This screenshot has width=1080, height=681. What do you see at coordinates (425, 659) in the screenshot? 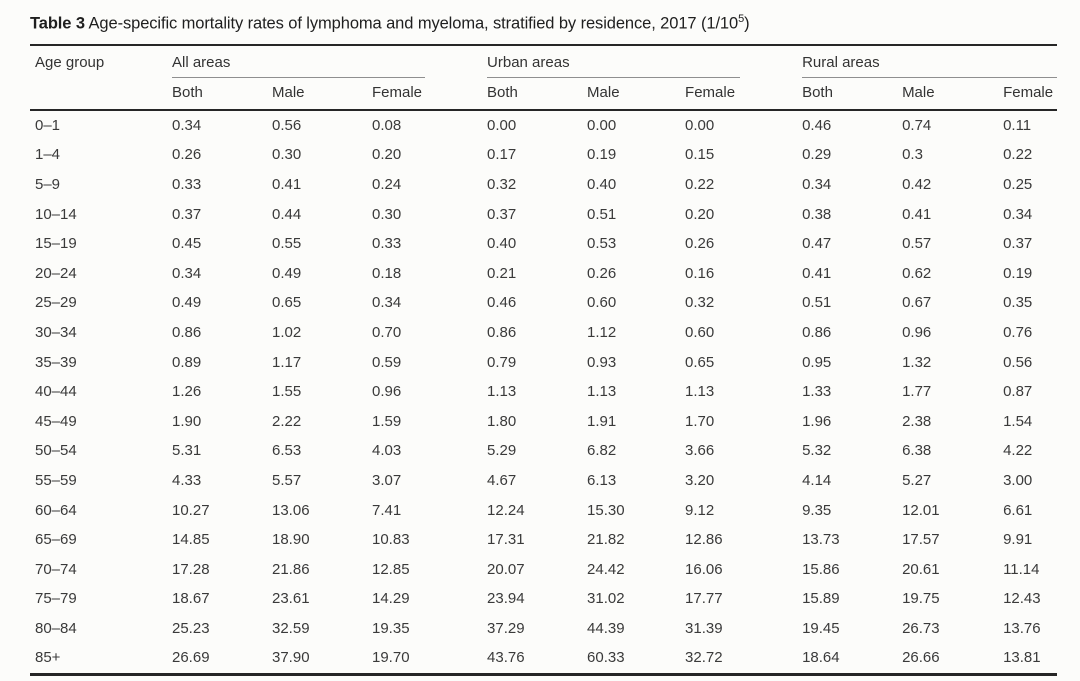
I see `rate-cell-all-female: 19.70` at bounding box center [425, 659].